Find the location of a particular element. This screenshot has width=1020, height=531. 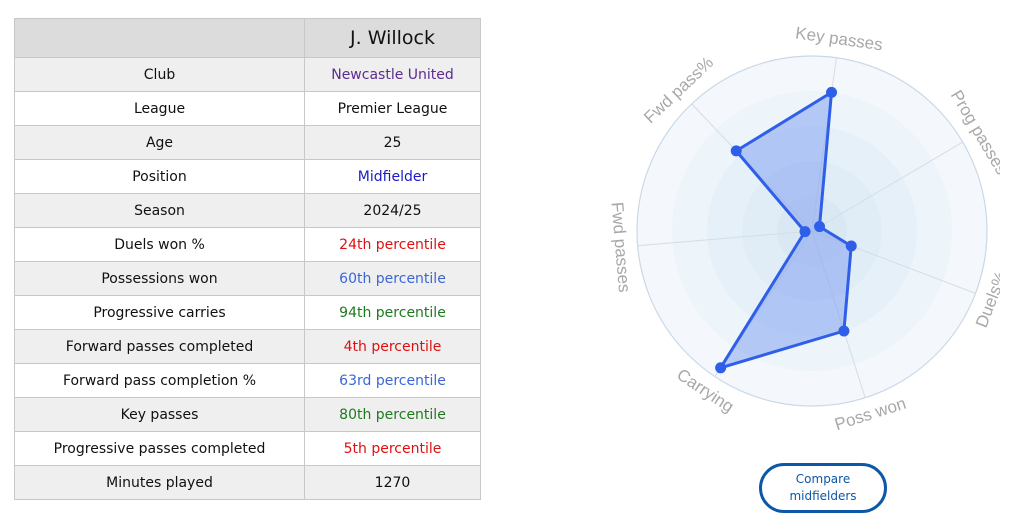

row-label: Minutes played is located at coordinates (159, 482).